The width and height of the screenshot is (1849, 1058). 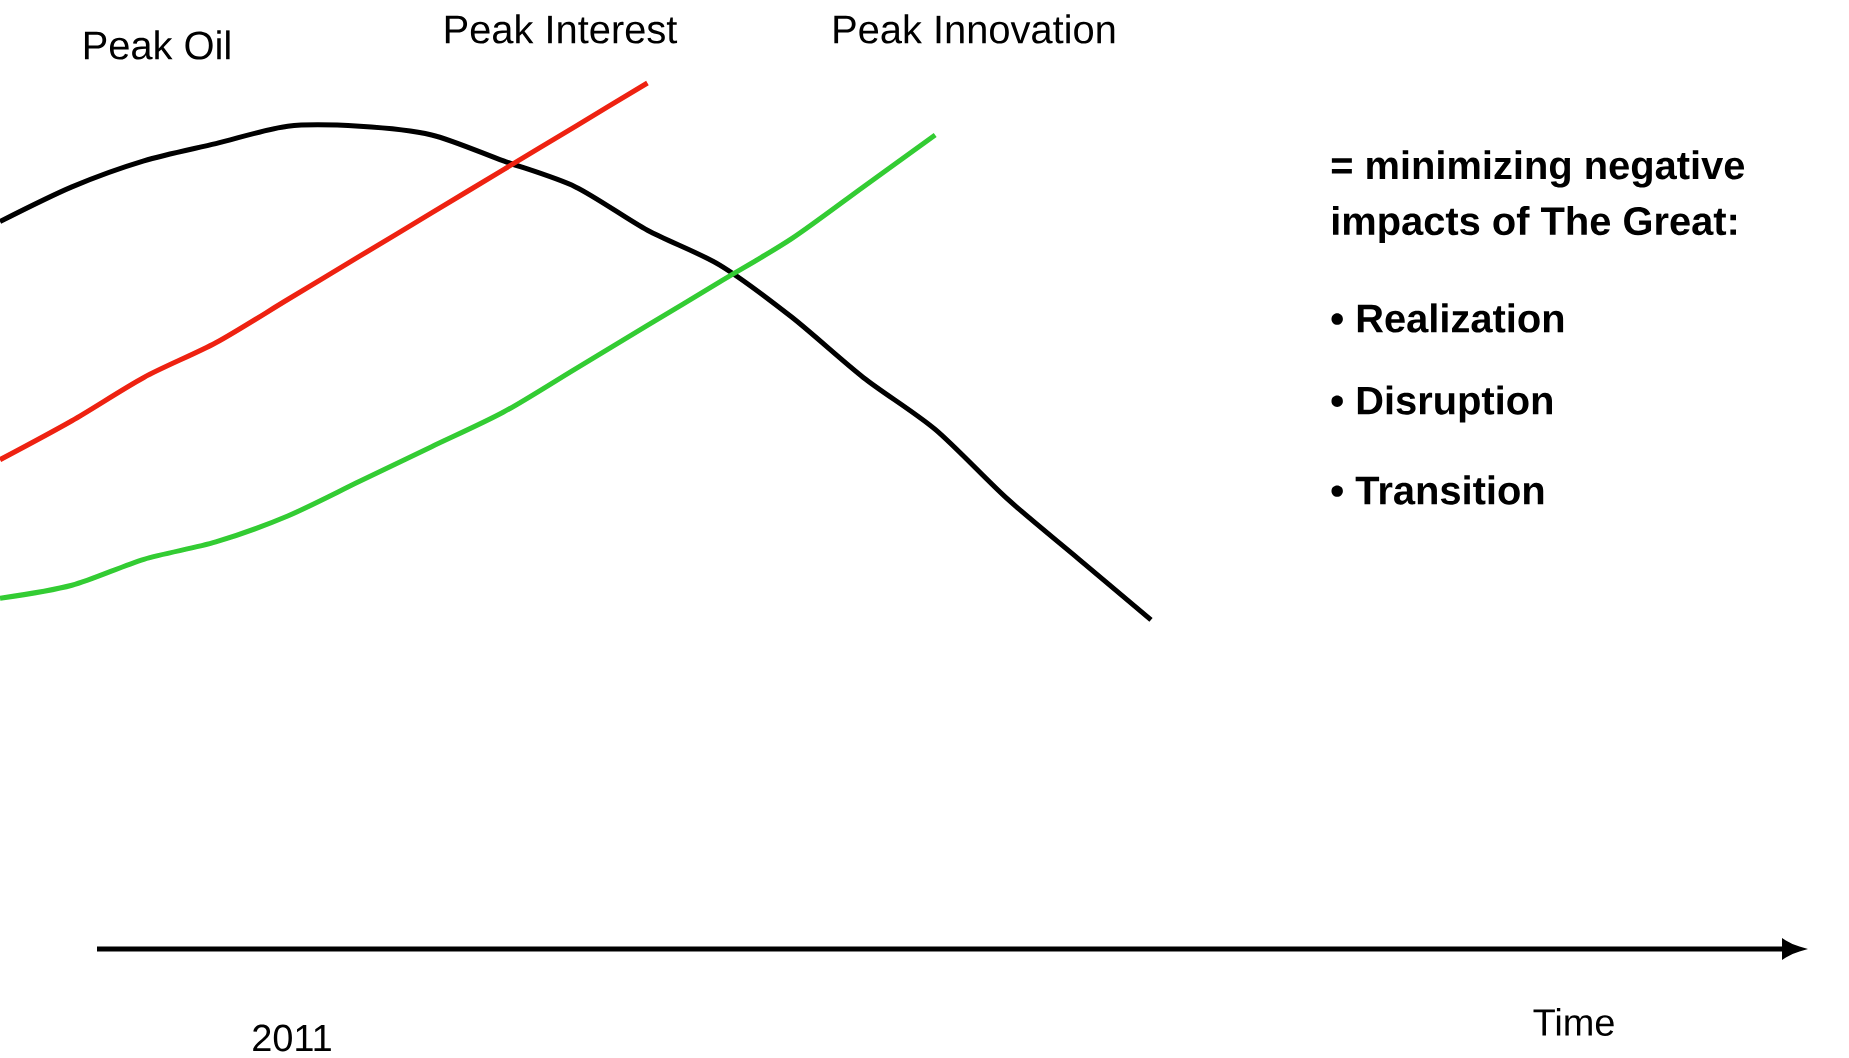 I want to click on text: Peak Innovation, so click(x=974, y=29).